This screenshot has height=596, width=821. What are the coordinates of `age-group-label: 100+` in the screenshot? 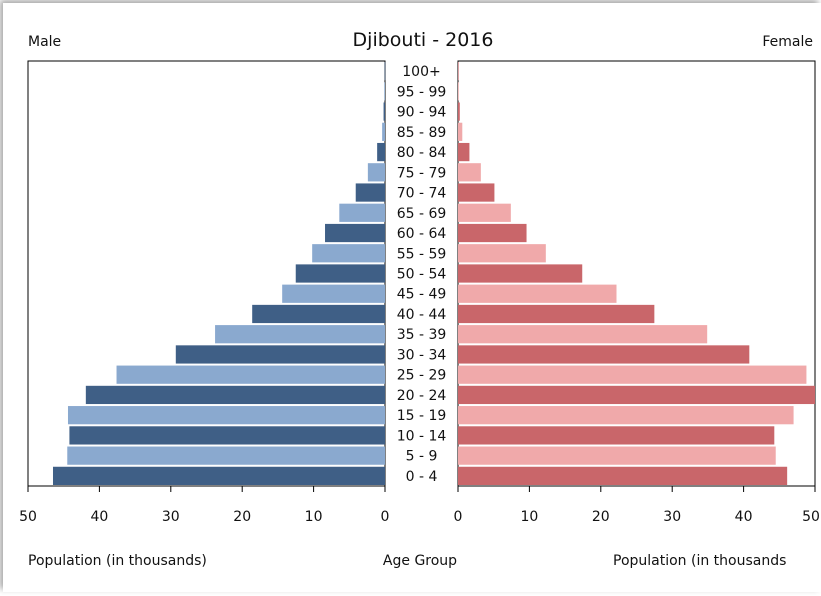 It's located at (421, 72).